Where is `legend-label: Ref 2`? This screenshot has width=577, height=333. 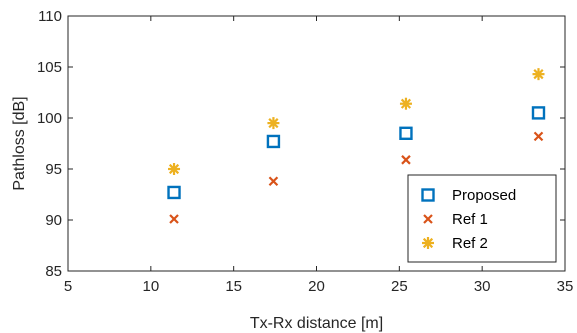
legend-label: Ref 2 is located at coordinates (470, 243).